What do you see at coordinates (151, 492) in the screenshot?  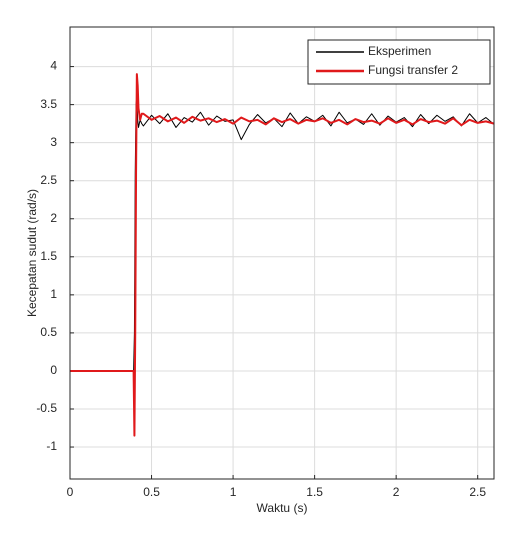 I see `x-tick-label: 0.5` at bounding box center [151, 492].